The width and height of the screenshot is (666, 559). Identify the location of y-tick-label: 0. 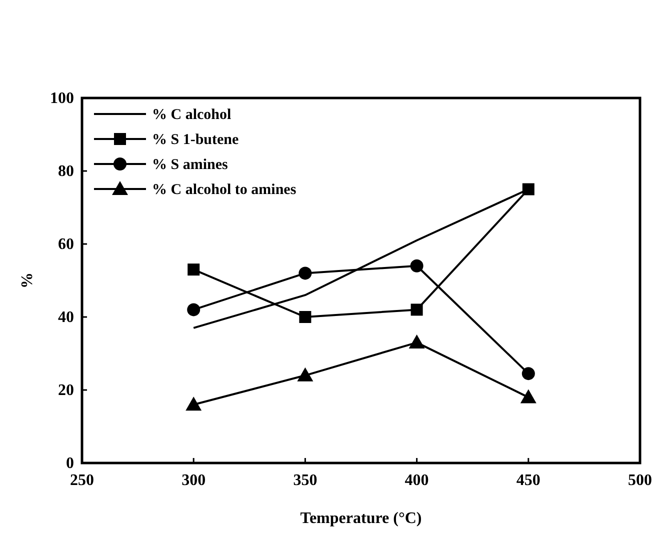
(70, 463).